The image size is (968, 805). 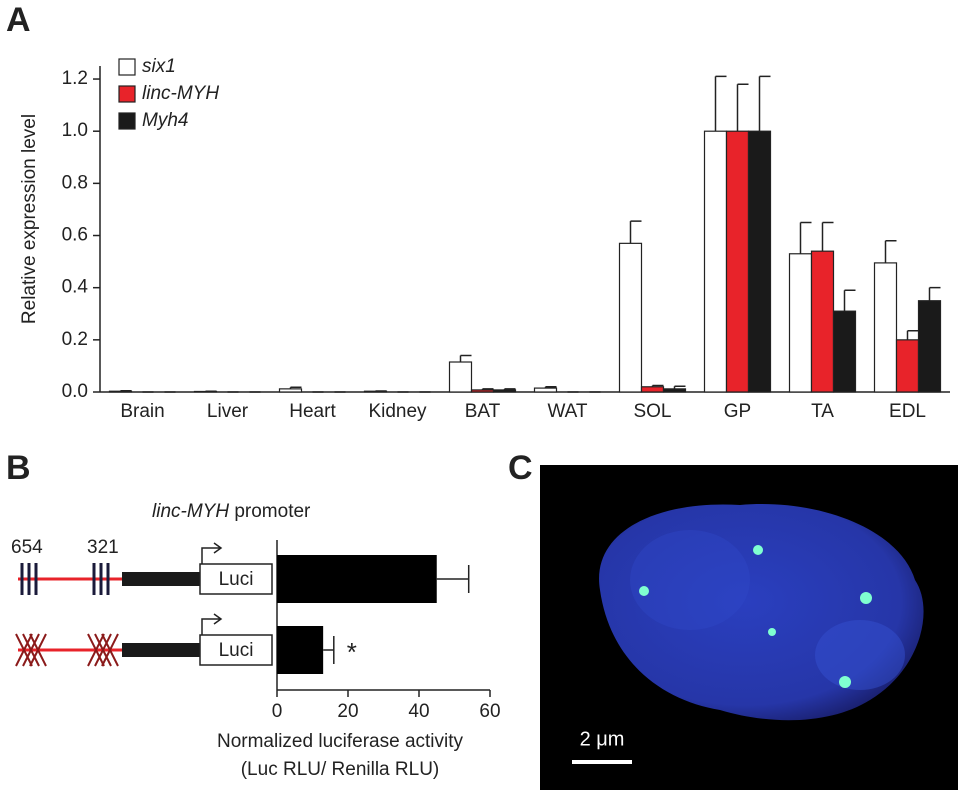 What do you see at coordinates (75, 182) in the screenshot?
I see `y-tick-label: 0.8` at bounding box center [75, 182].